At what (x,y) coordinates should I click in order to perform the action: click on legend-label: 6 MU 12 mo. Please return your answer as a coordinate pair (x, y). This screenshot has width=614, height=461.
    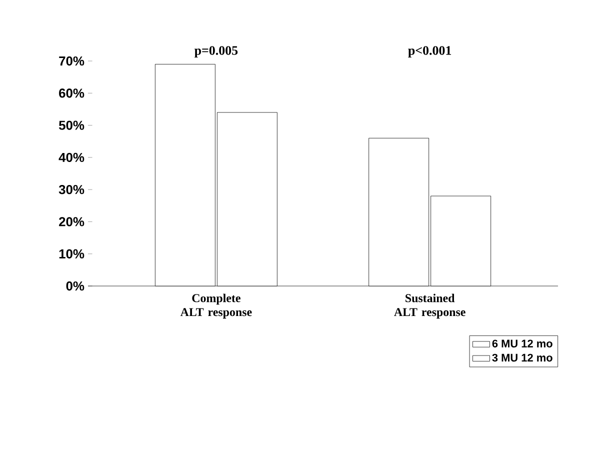
    Looking at the image, I should click on (522, 344).